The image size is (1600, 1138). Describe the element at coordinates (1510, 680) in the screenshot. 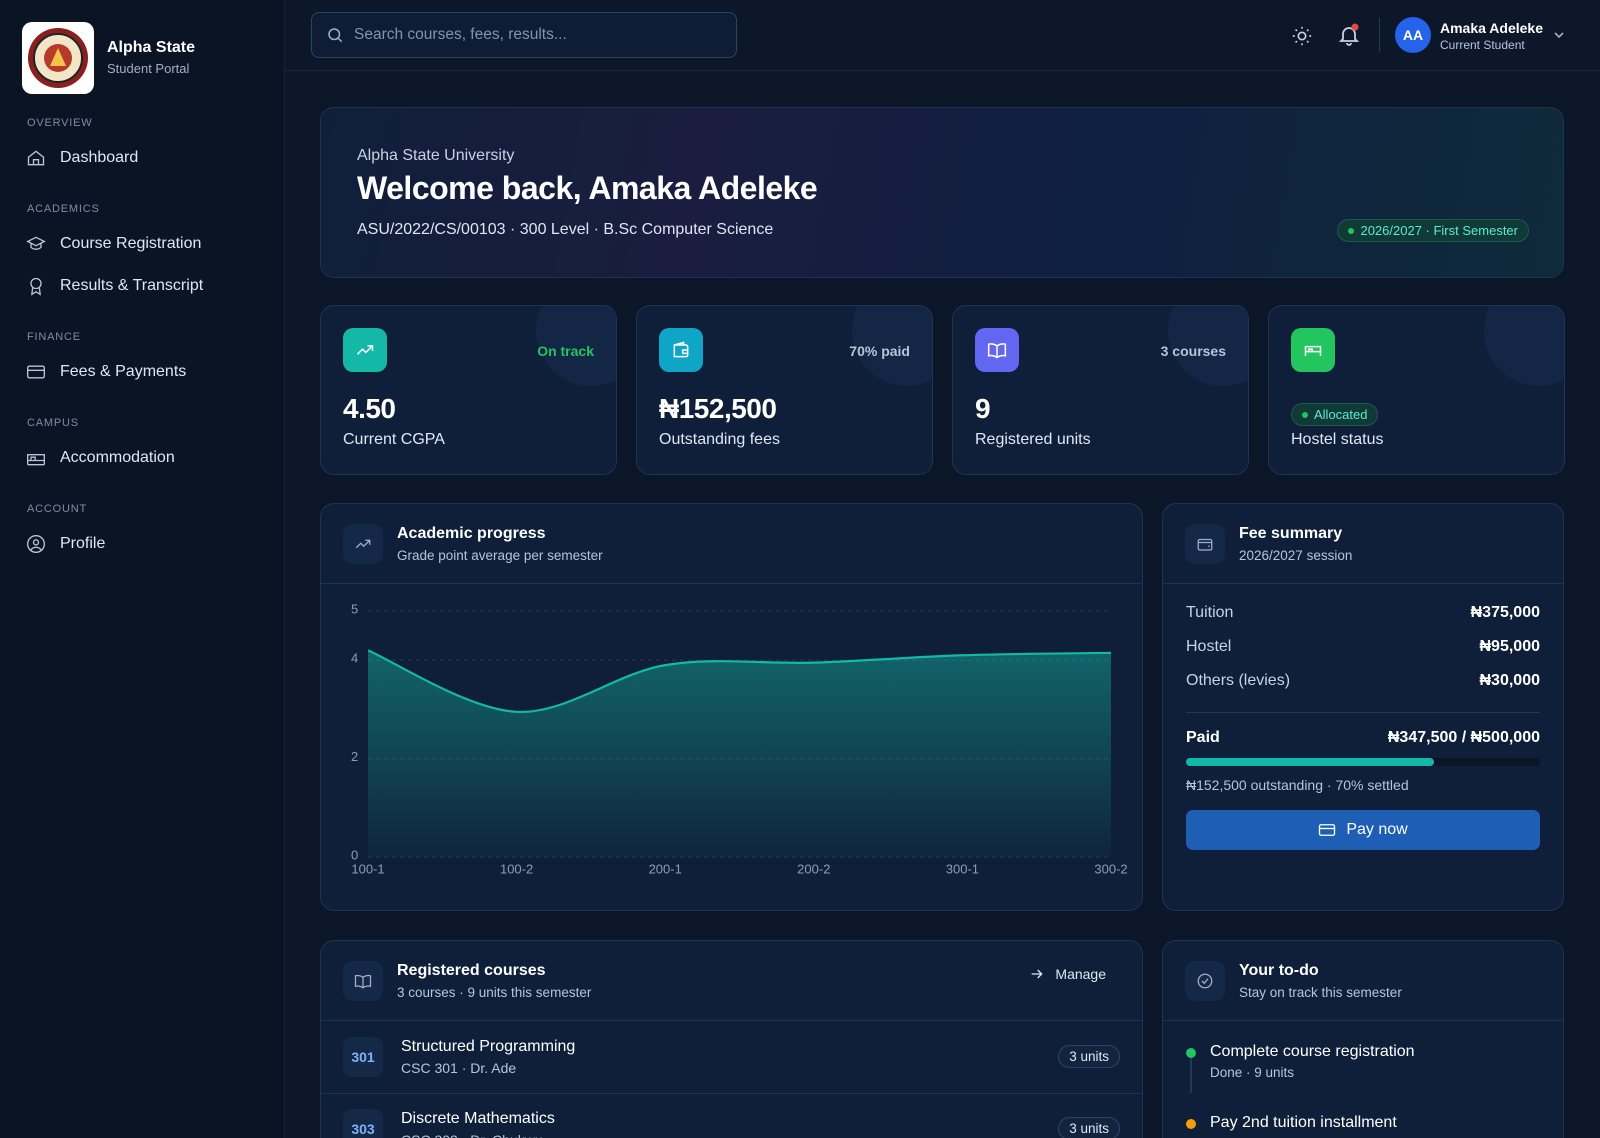

I see `fee-amount: ₦30,000` at that location.